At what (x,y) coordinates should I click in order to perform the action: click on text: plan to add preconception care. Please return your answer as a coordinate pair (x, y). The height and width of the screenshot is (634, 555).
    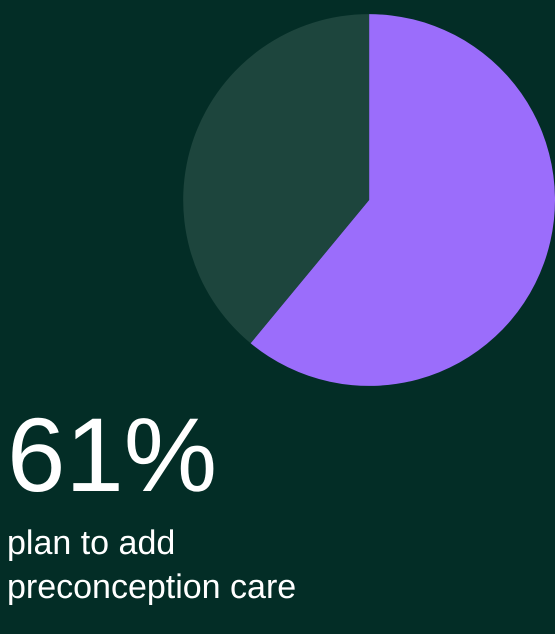
    Looking at the image, I should click on (151, 565).